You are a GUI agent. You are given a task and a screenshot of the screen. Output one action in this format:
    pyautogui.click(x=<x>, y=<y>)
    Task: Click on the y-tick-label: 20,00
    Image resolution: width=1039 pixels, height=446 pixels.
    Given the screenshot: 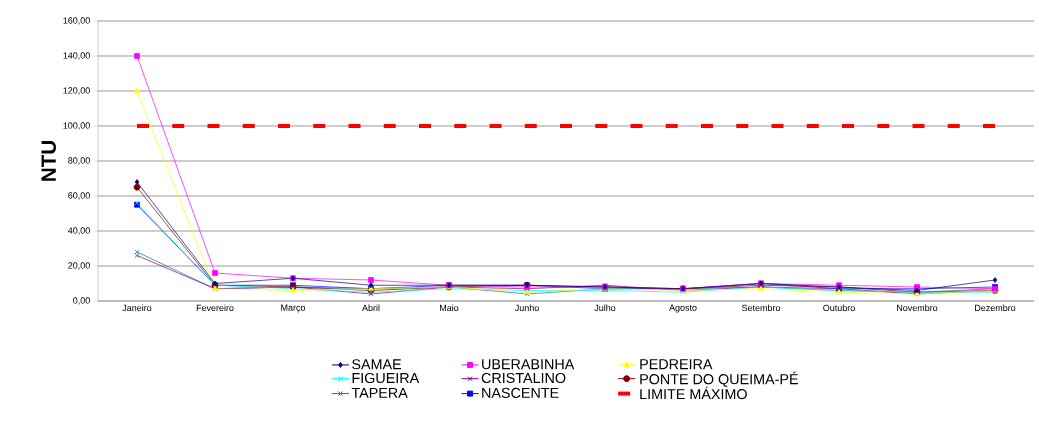 What is the action you would take?
    pyautogui.click(x=79, y=266)
    